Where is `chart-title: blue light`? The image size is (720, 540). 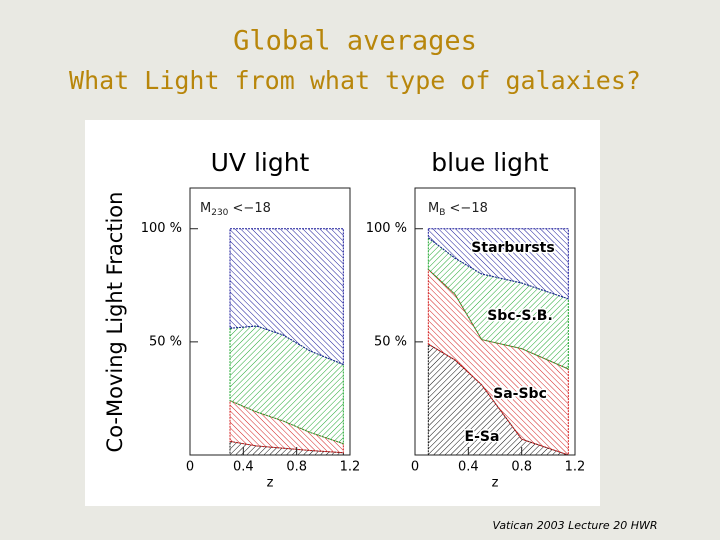 chart-title: blue light is located at coordinates (490, 162).